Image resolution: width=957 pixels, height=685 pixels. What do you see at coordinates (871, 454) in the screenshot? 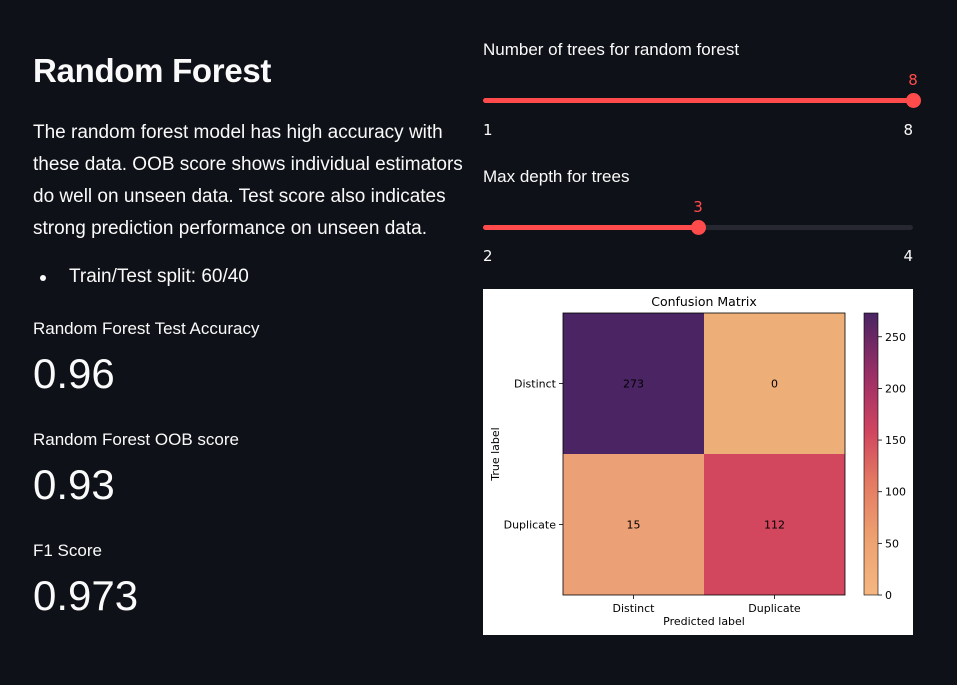
I see `colorbar` at bounding box center [871, 454].